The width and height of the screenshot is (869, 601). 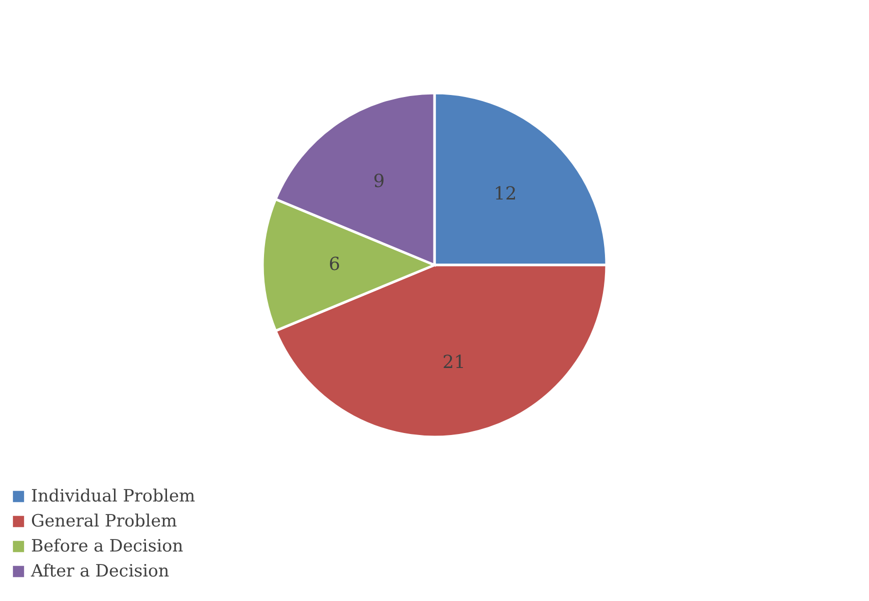 I want to click on legend-label: Before a Decision, so click(x=107, y=546).